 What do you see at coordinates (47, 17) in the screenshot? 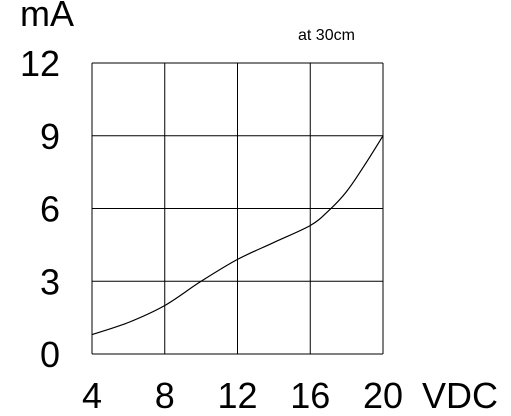
I see `y-axis-label: mA` at bounding box center [47, 17].